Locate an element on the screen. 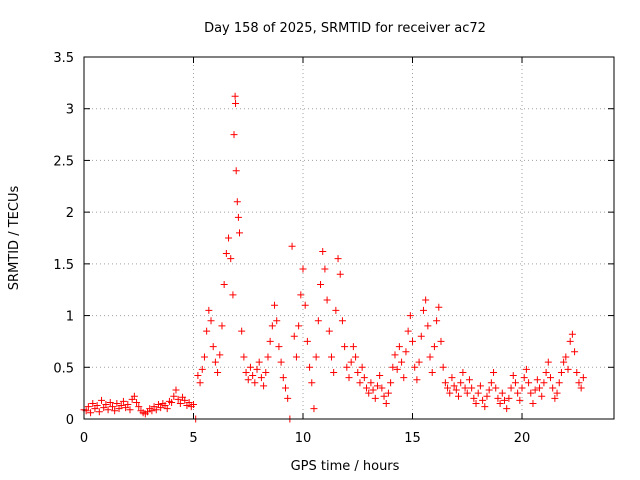 Image resolution: width=640 pixels, height=480 pixels. y-tick-label: 2.5 is located at coordinates (63, 161).